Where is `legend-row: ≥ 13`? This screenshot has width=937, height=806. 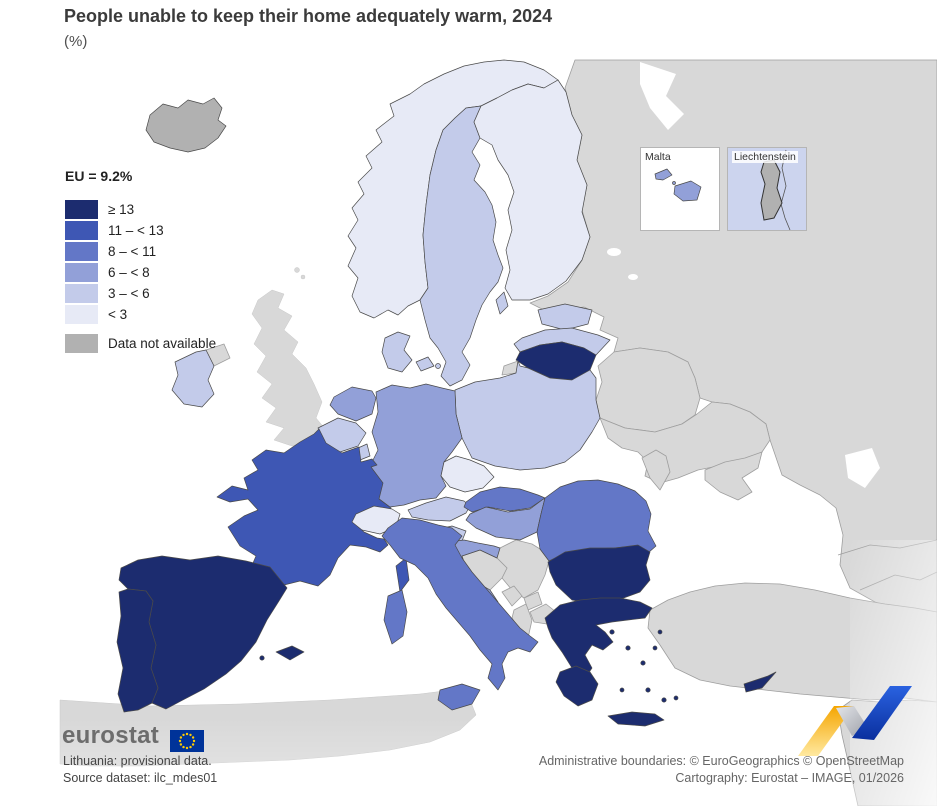
legend-row: ≥ 13 is located at coordinates (140, 209).